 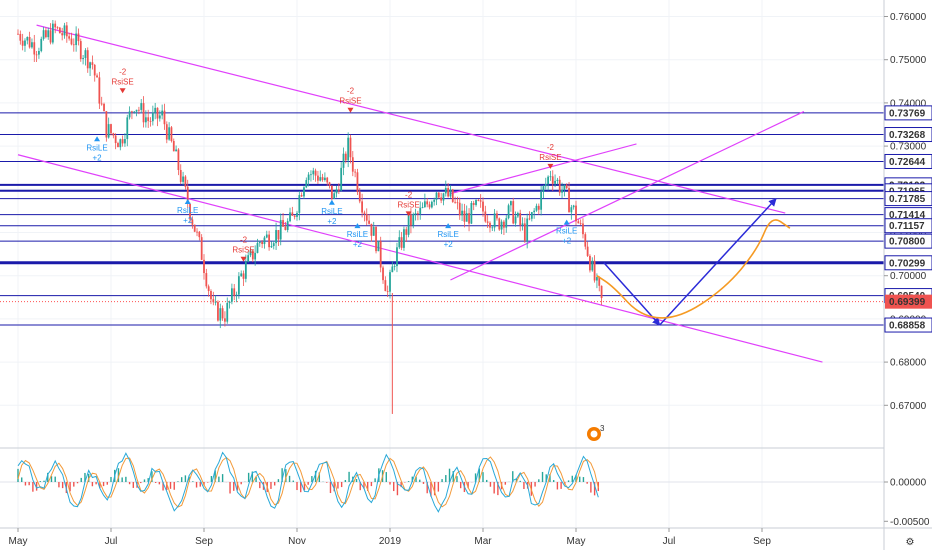 I want to click on signal-count: -2, so click(x=551, y=147).